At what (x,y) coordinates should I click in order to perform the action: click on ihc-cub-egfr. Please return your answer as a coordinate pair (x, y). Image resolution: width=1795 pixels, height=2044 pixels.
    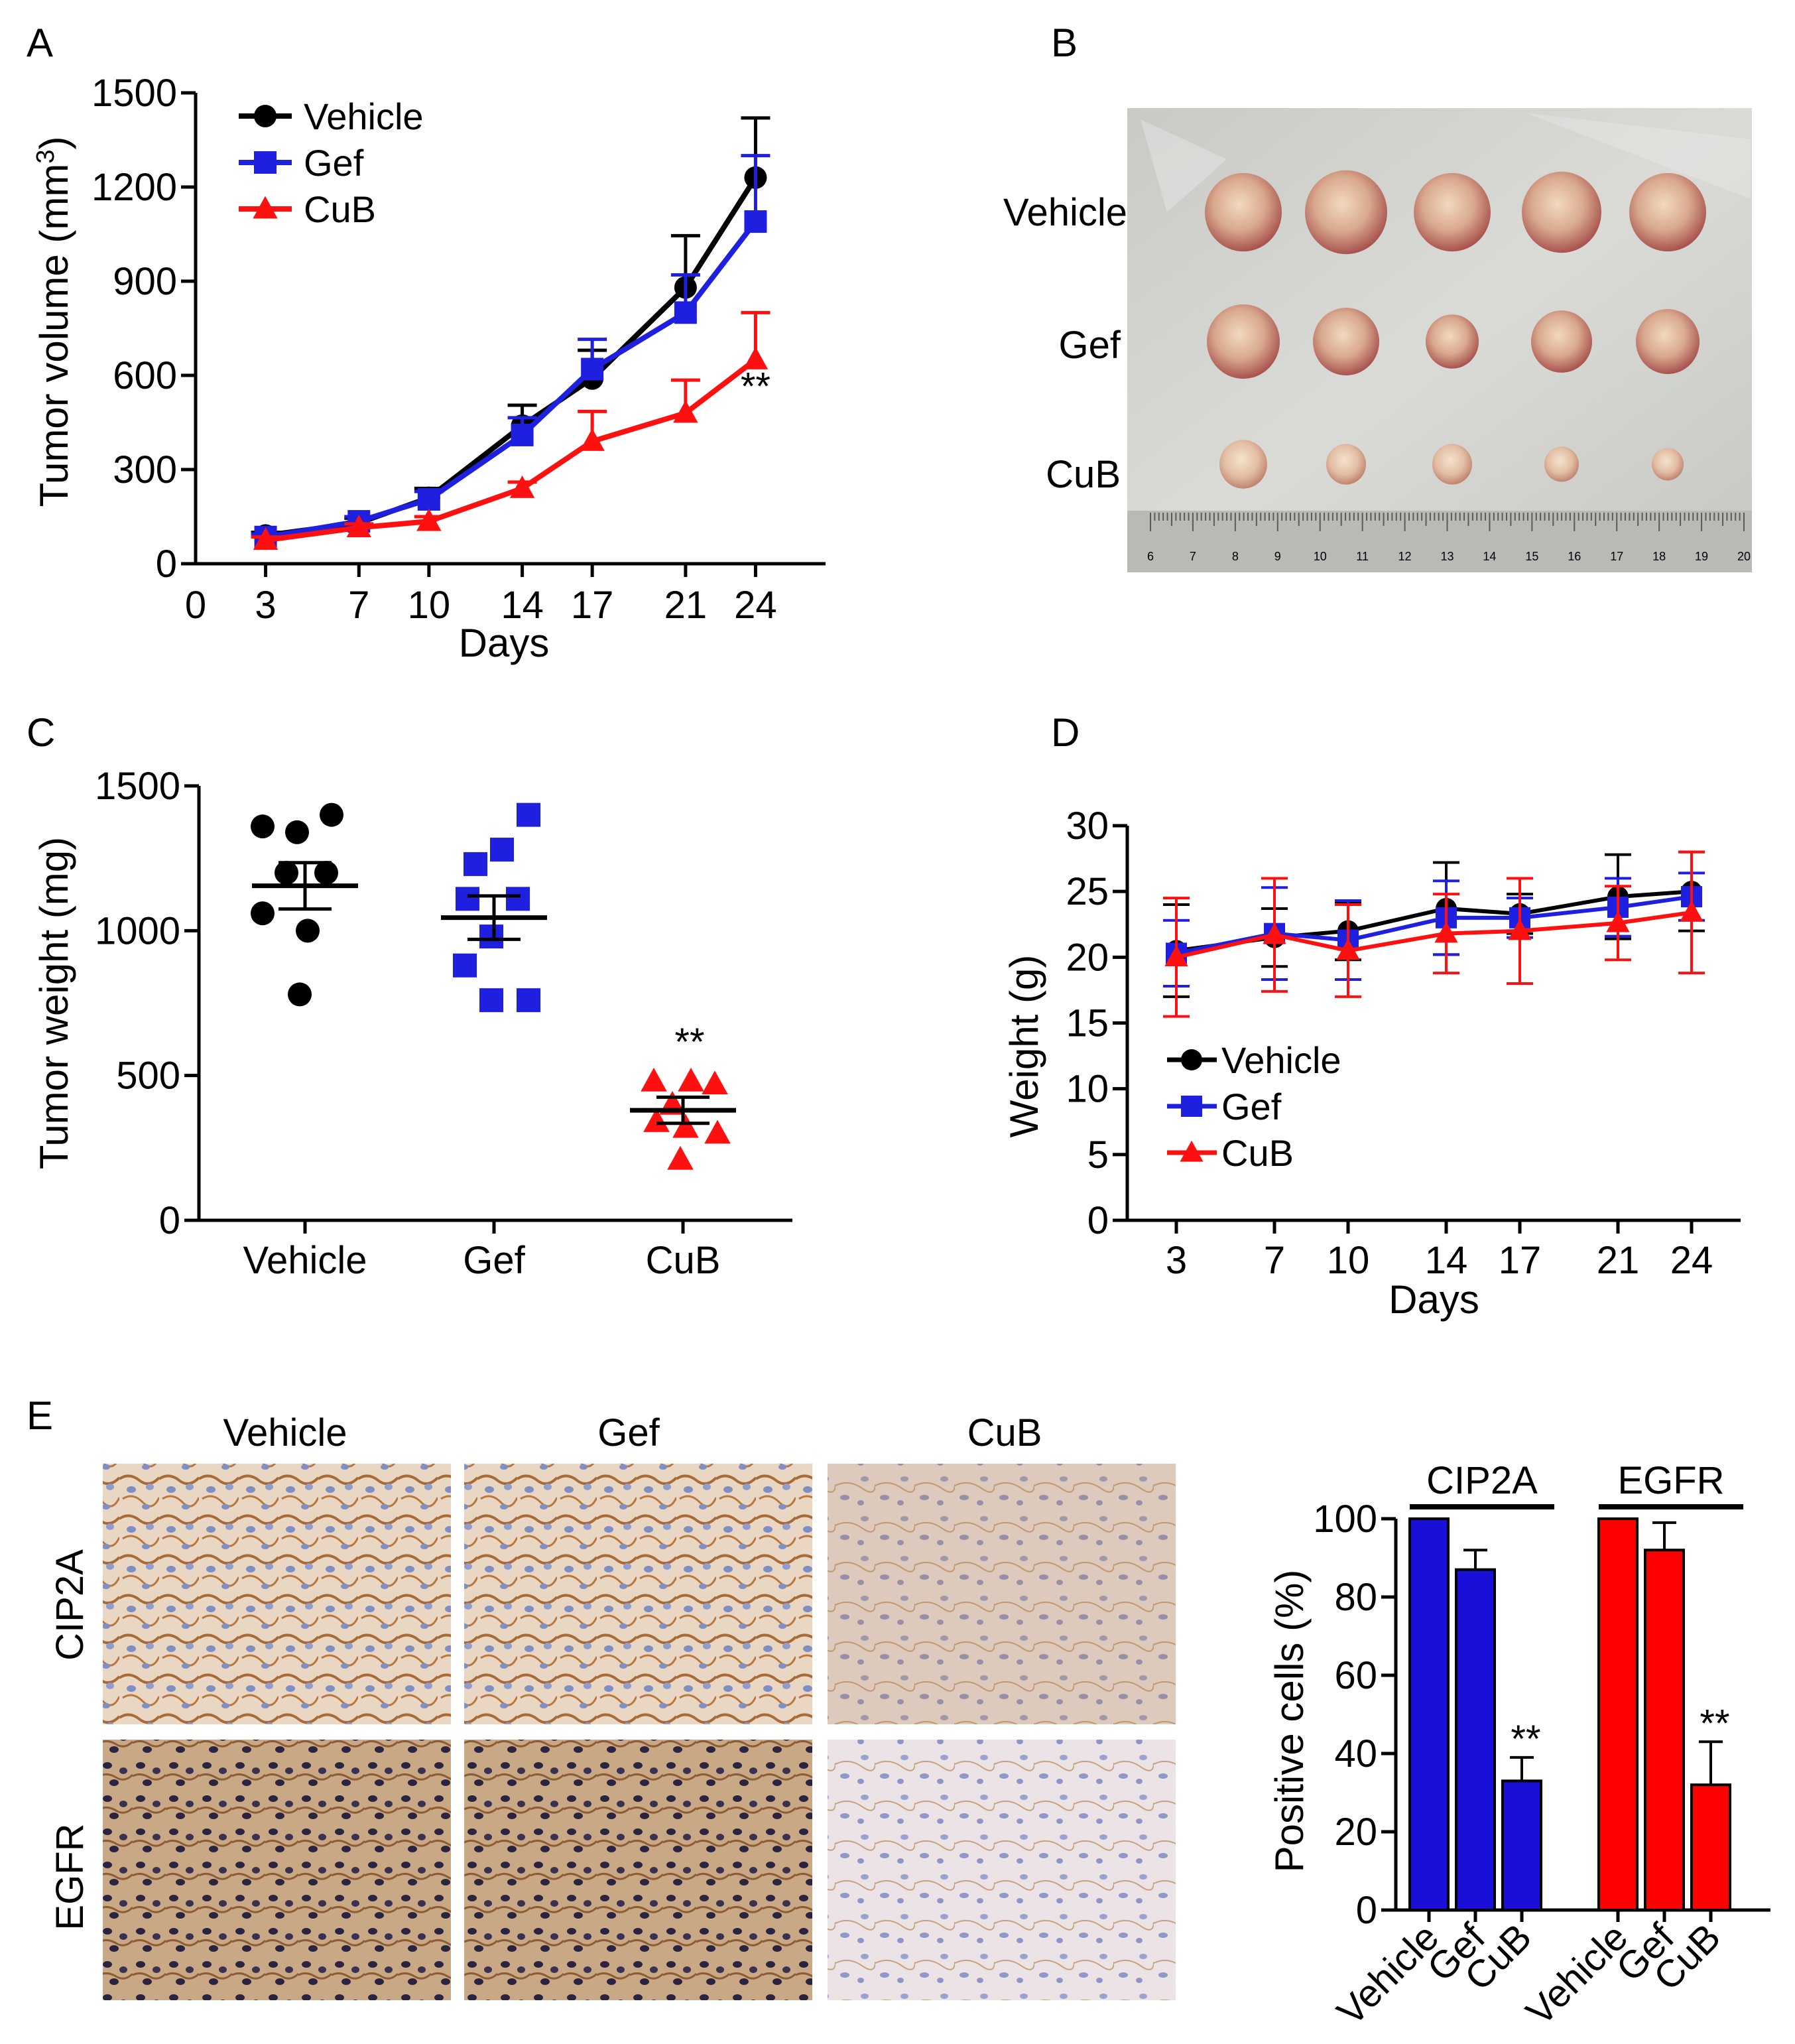
    Looking at the image, I should click on (1002, 1870).